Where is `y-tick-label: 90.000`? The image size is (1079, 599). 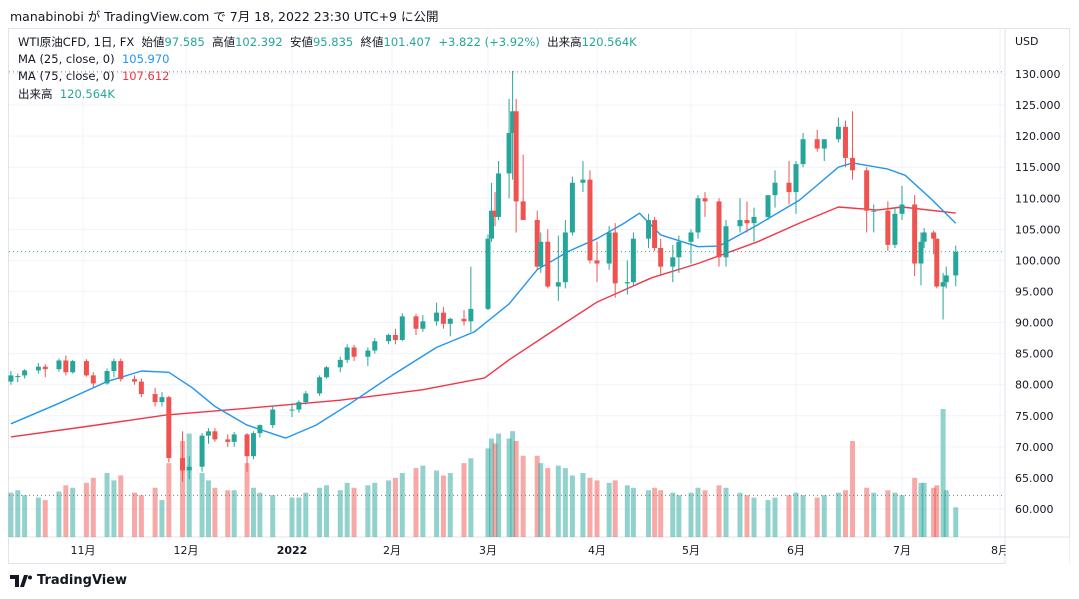
y-tick-label: 90.000 is located at coordinates (1034, 323).